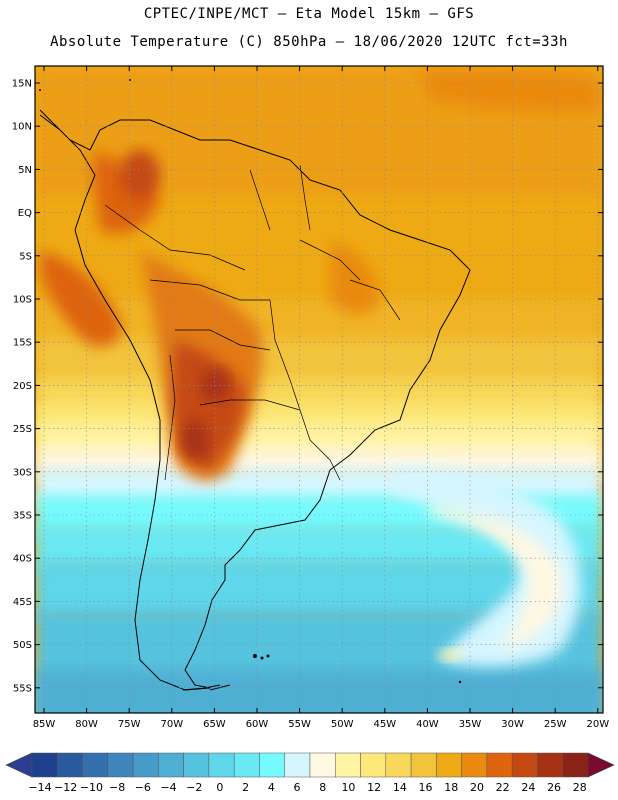 Image resolution: width=618 pixels, height=800 pixels. I want to click on lat-label: 55S, so click(22, 688).